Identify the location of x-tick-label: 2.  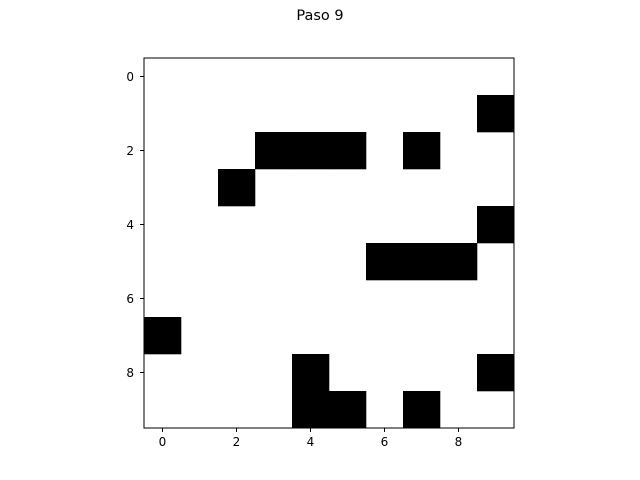
(237, 442).